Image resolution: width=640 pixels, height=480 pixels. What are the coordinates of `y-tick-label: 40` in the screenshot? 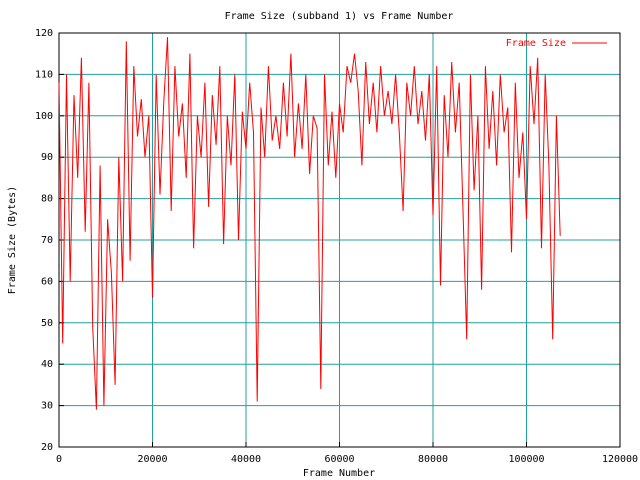 It's located at (47, 364).